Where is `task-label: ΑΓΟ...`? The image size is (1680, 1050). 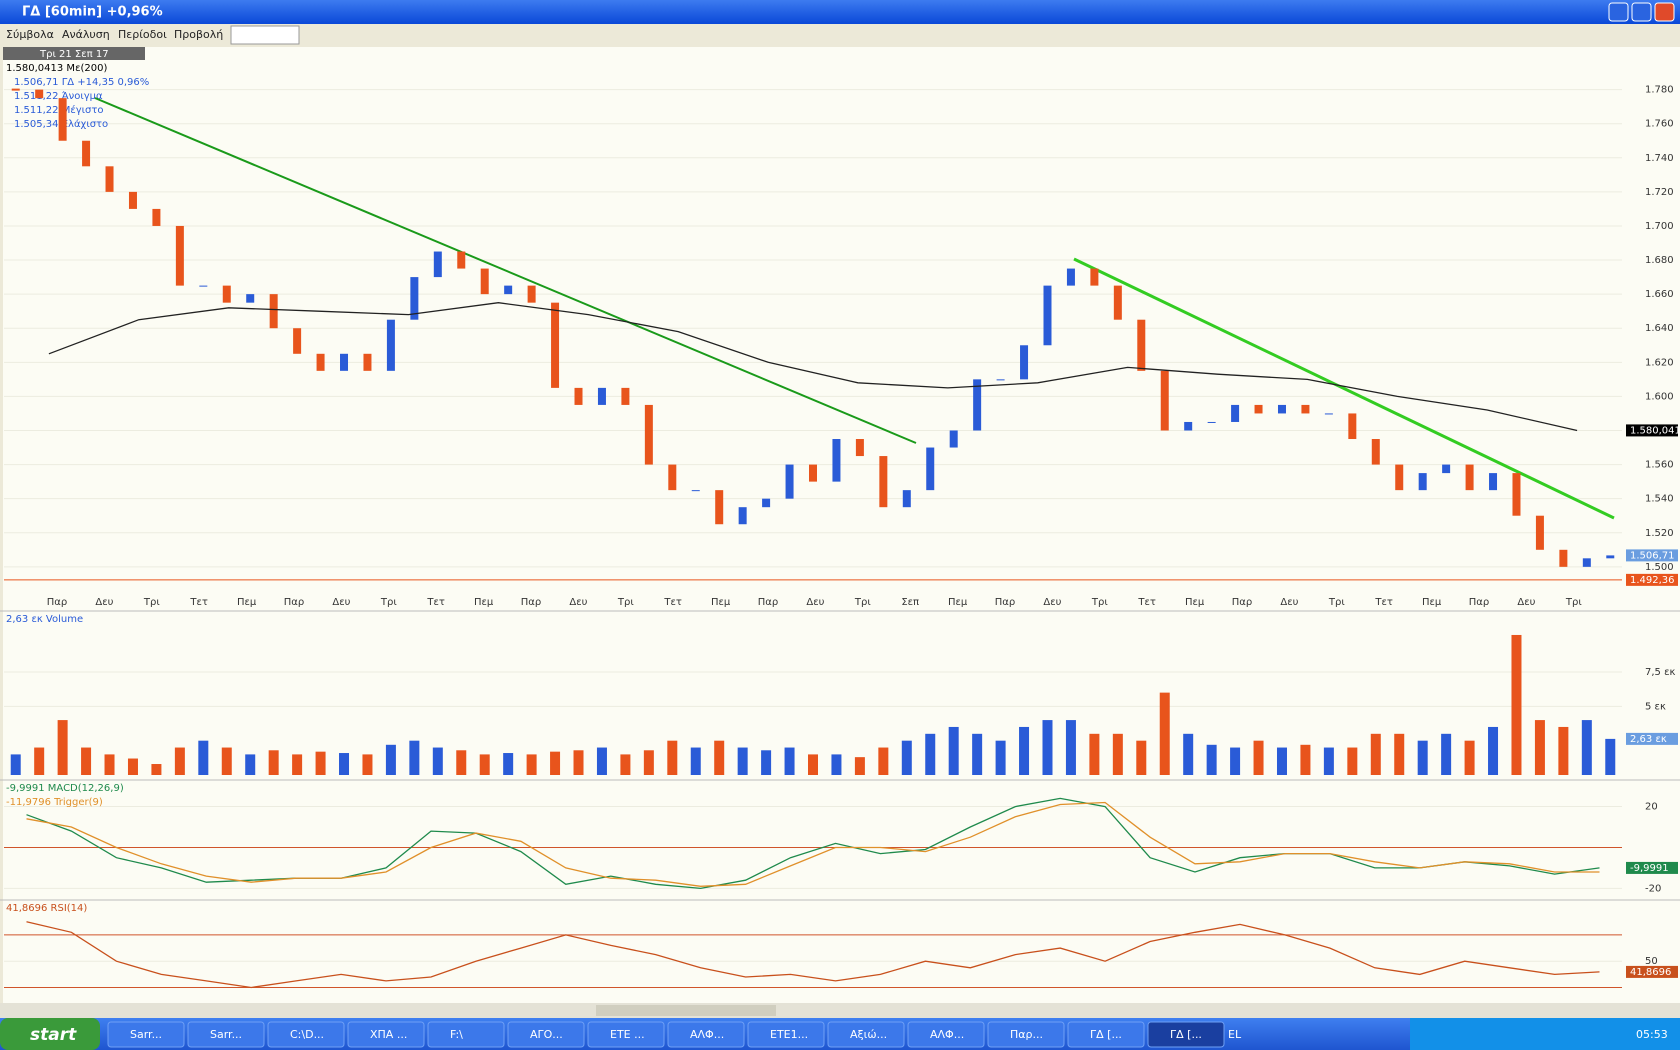 task-label: ΑΓΟ... is located at coordinates (546, 1034).